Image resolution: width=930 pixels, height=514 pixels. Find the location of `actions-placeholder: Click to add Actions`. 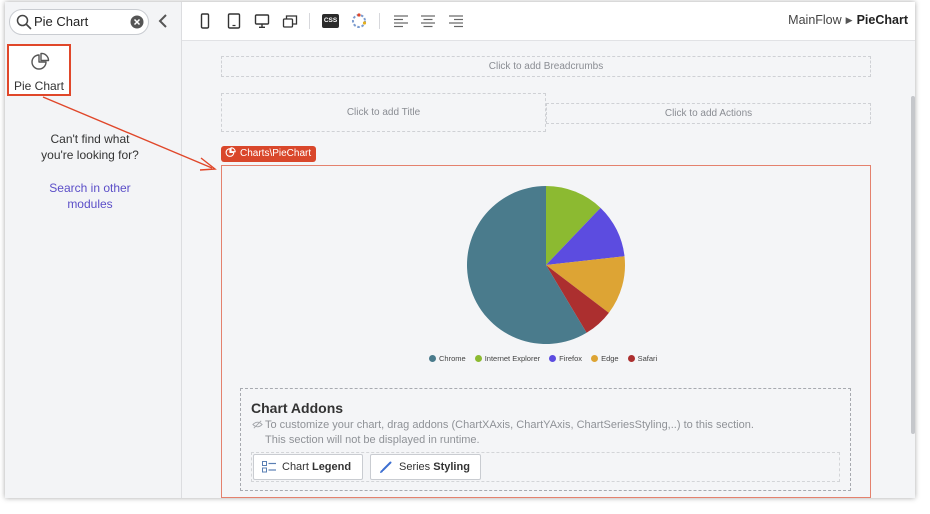

actions-placeholder: Click to add Actions is located at coordinates (708, 113).